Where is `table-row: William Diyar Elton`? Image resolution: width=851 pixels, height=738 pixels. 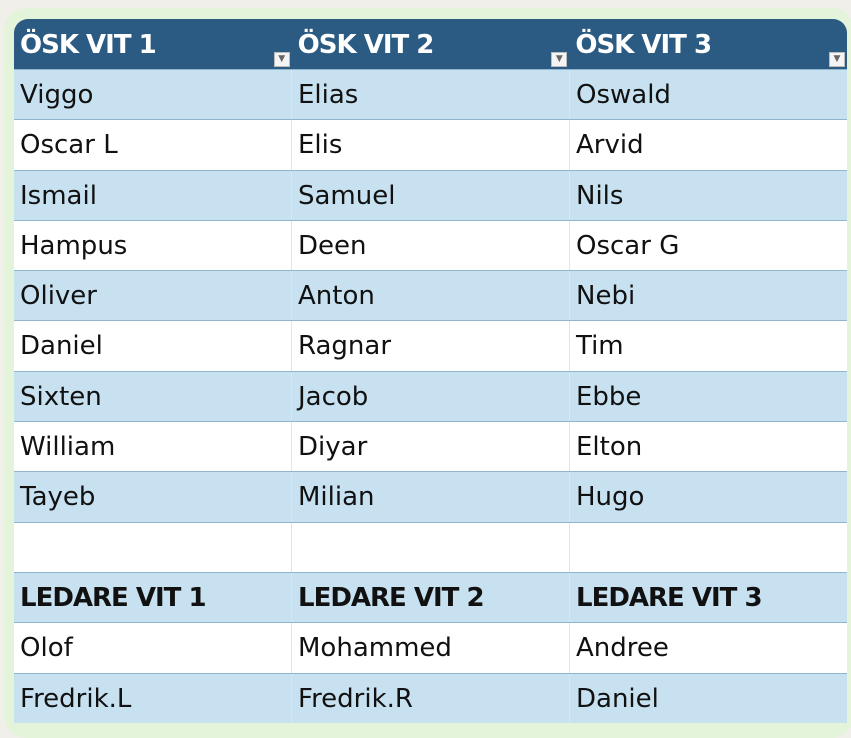
table-row: William Diyar Elton is located at coordinates (430, 446).